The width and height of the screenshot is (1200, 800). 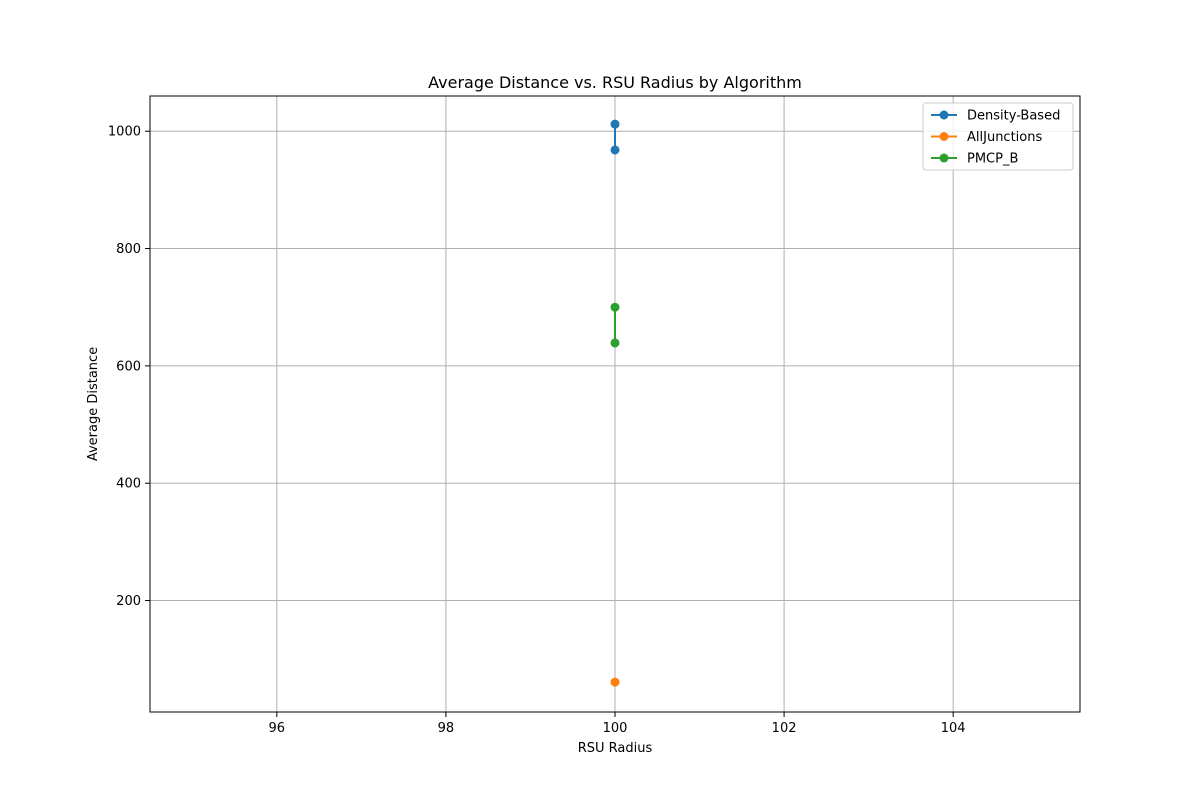 What do you see at coordinates (1013, 116) in the screenshot?
I see `legend-label: Density-Based` at bounding box center [1013, 116].